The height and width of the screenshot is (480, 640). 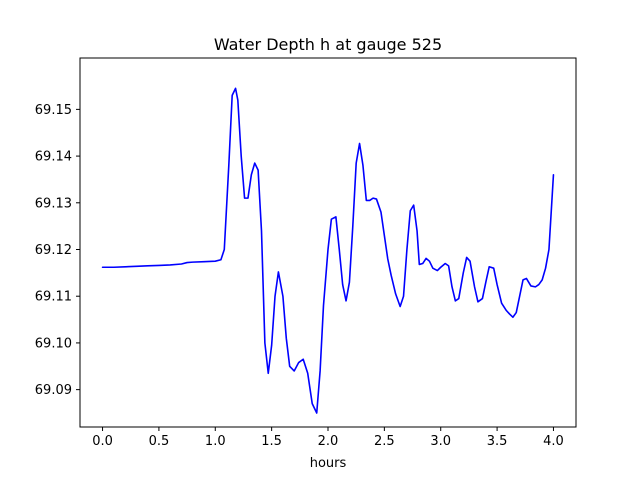 What do you see at coordinates (53, 203) in the screenshot?
I see `y-tick-label: 69.13` at bounding box center [53, 203].